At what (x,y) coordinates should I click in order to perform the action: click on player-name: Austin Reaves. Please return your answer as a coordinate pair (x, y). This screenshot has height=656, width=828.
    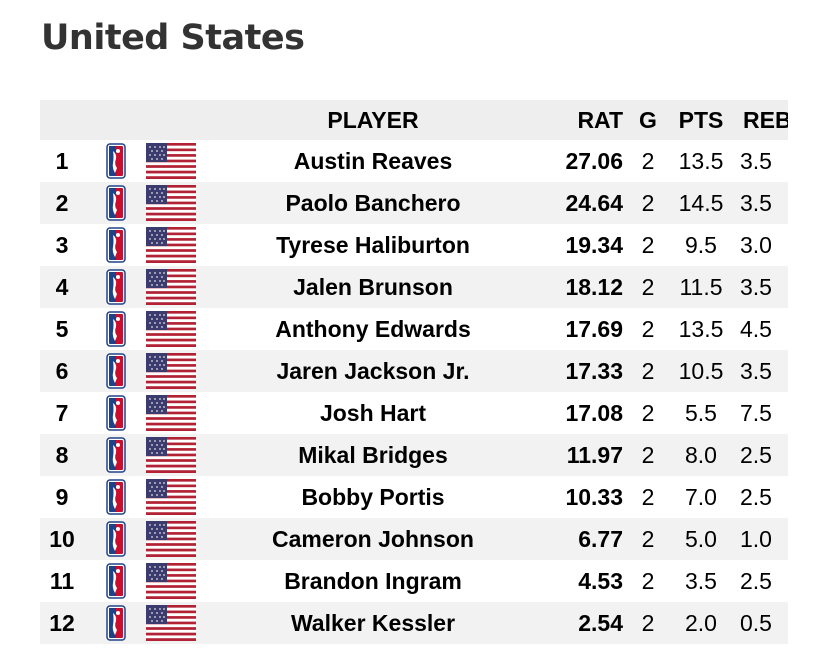
    Looking at the image, I should click on (373, 160).